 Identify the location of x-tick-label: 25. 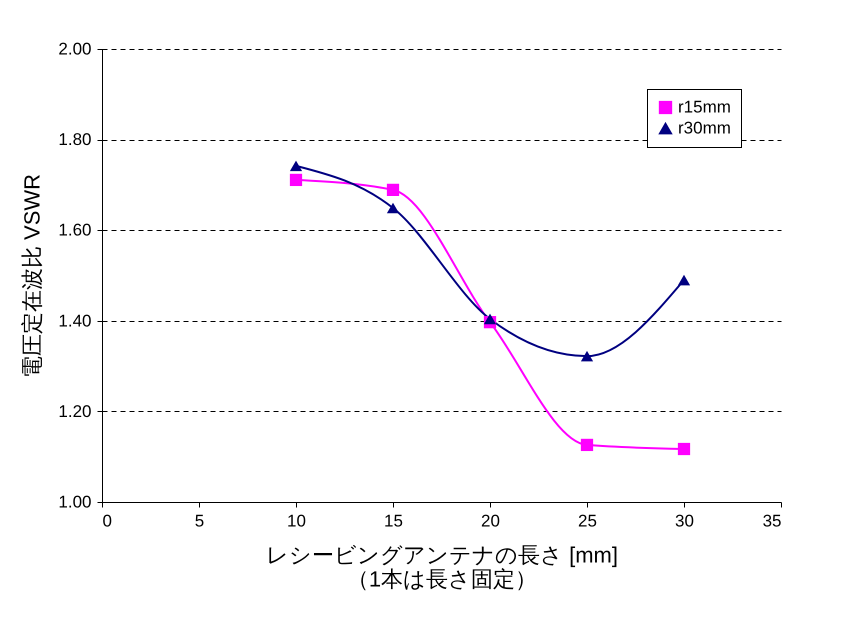
(587, 521).